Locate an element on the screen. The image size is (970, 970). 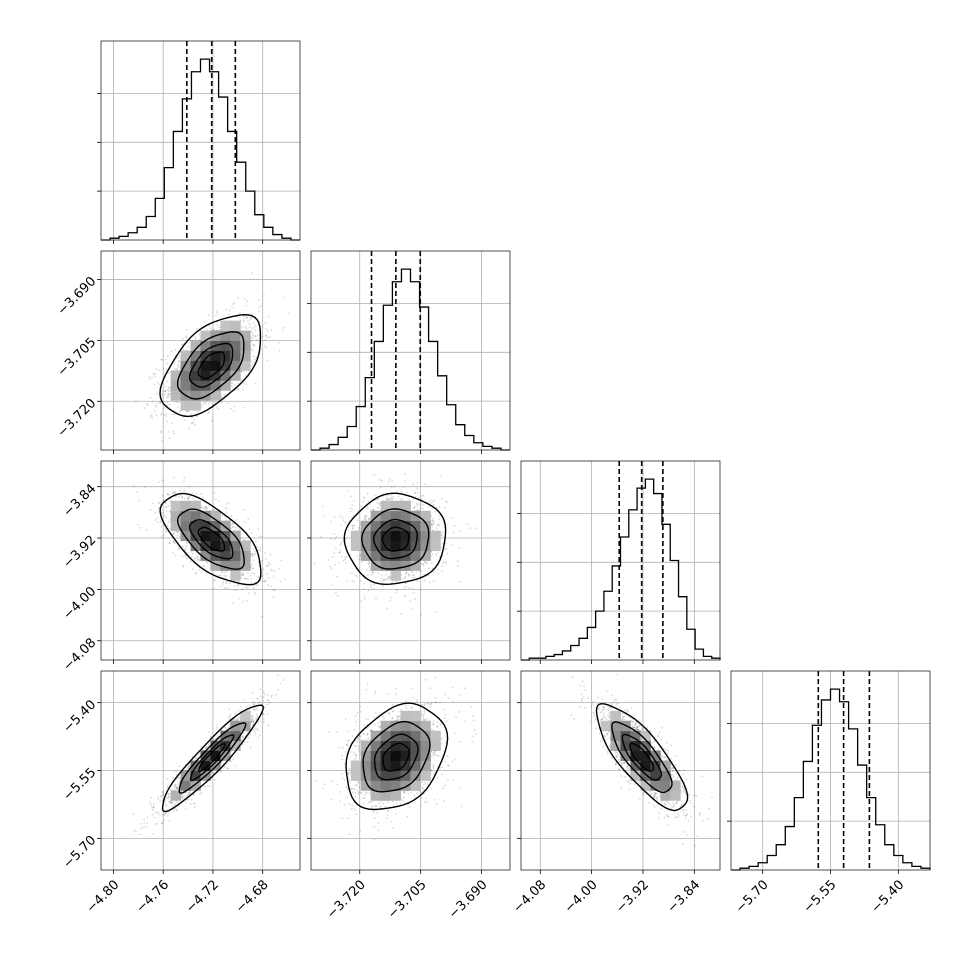
gridlines is located at coordinates (200, 140).